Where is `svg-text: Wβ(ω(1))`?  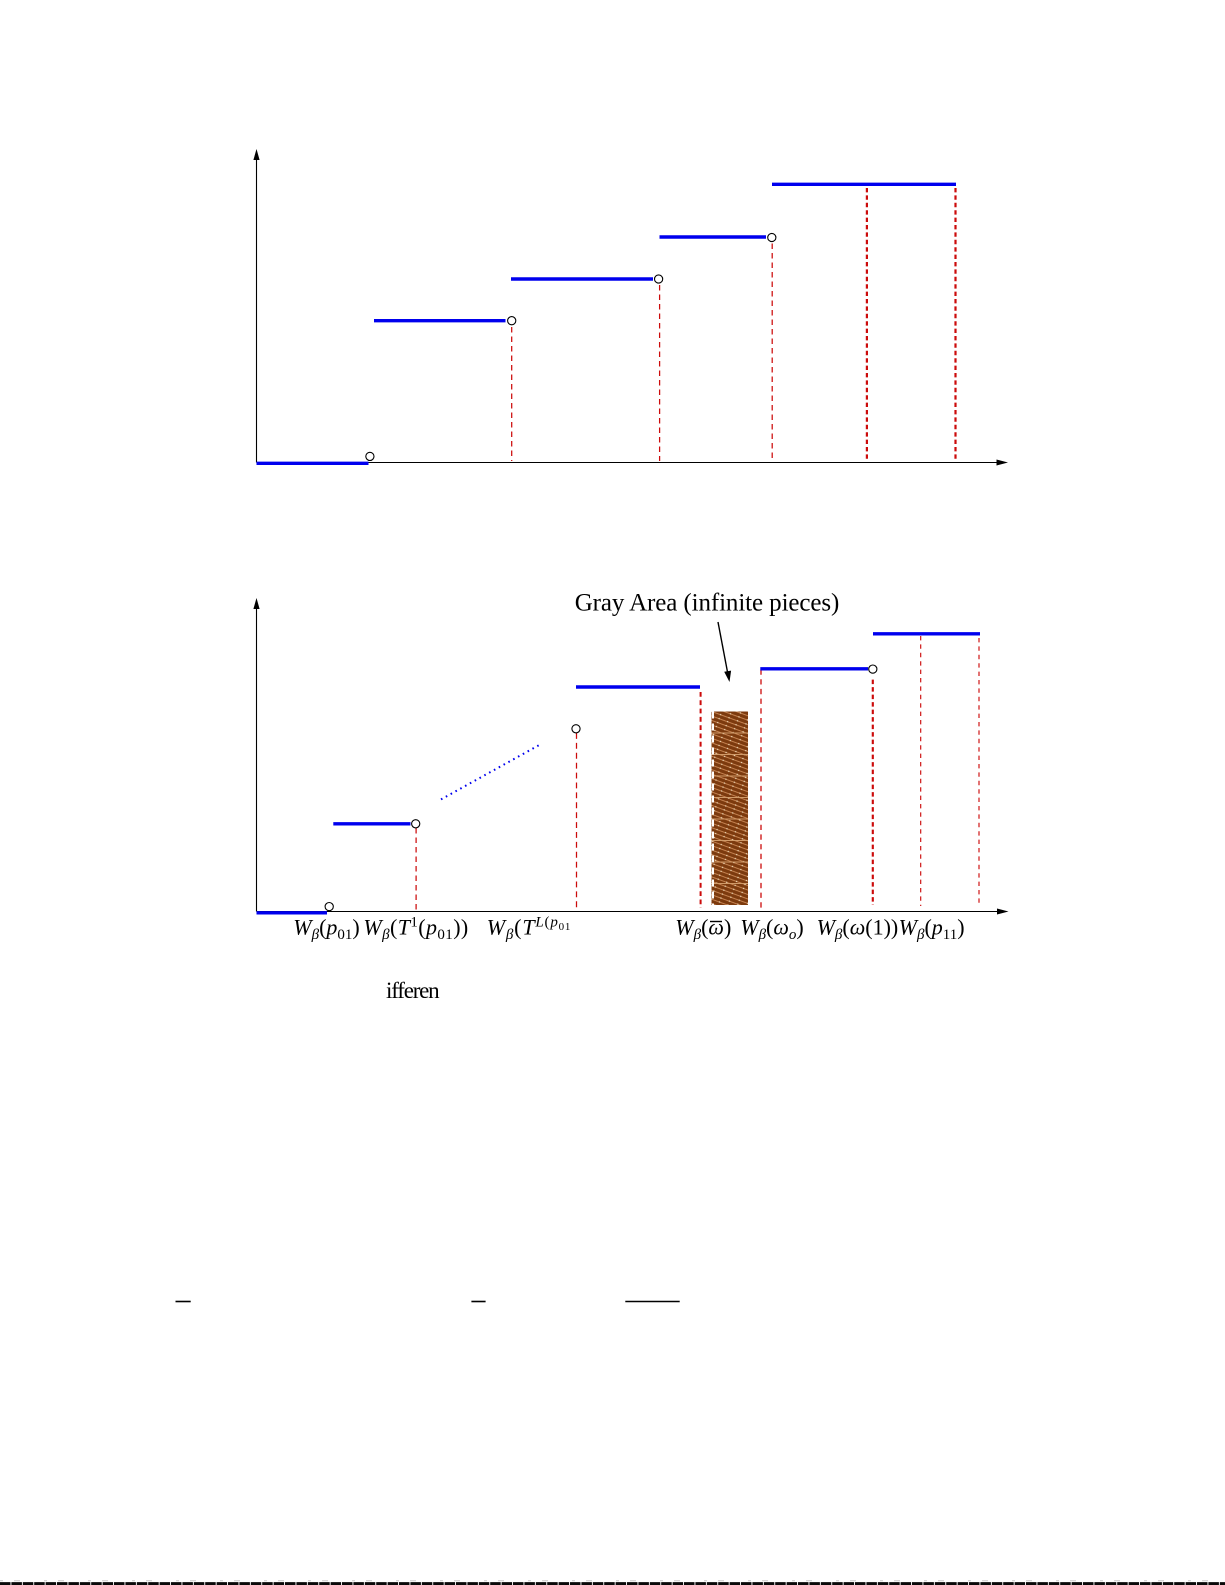 svg-text: Wβ(ω(1)) is located at coordinates (858, 929).